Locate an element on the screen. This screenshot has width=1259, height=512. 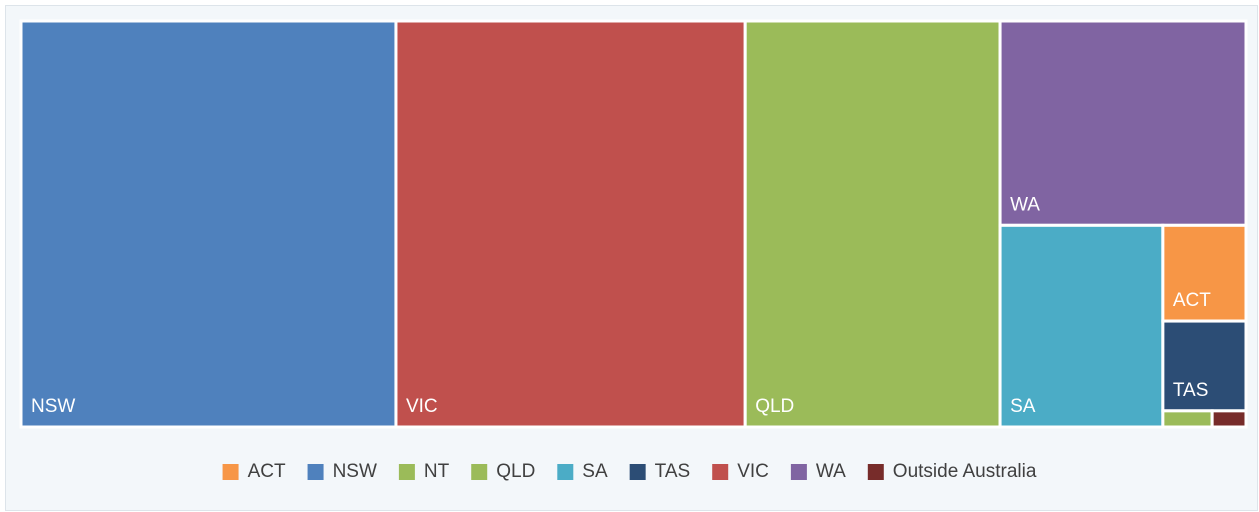
legend-label: VIC is located at coordinates (753, 471).